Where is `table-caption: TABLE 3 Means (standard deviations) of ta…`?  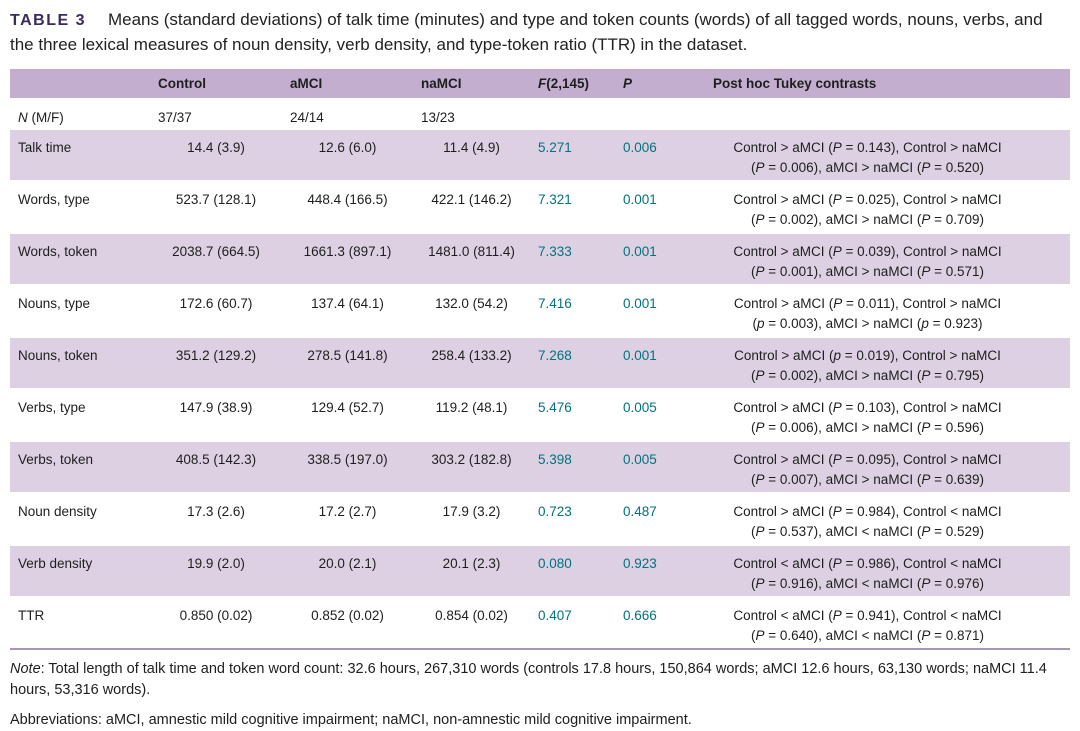 table-caption: TABLE 3 Means (standard deviations) of ta… is located at coordinates (540, 32).